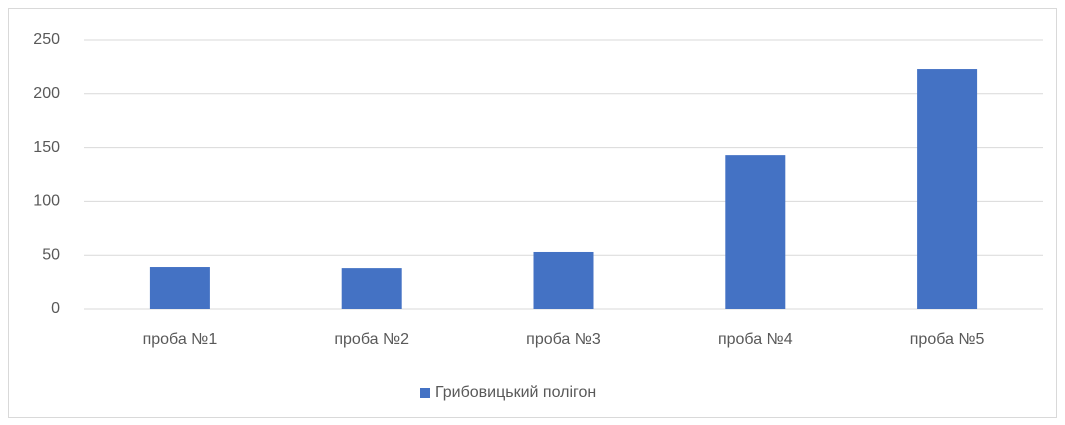 This screenshot has width=1065, height=425. Describe the element at coordinates (46, 39) in the screenshot. I see `y-tick-label: 250` at that location.